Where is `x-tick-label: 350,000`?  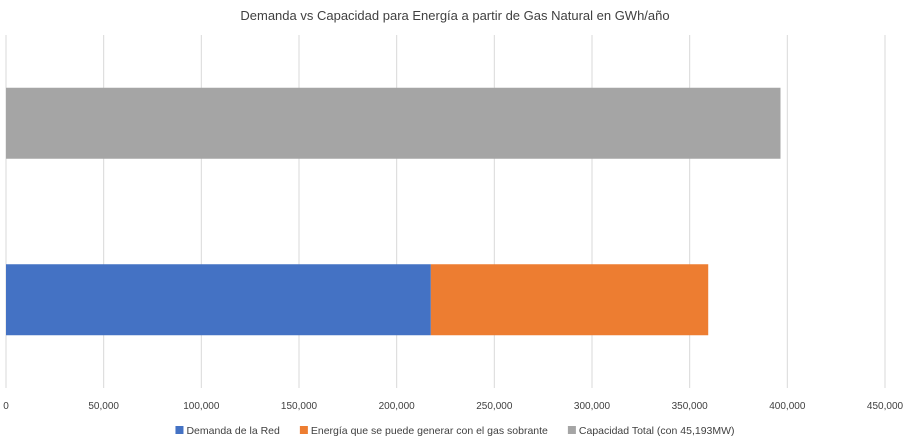 x-tick-label: 350,000 is located at coordinates (690, 406).